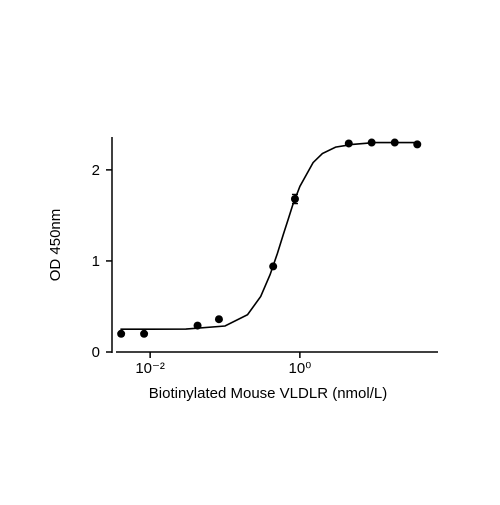 This screenshot has height=505, width=500. Describe the element at coordinates (300, 368) in the screenshot. I see `x-tick-label: 10⁰` at that location.